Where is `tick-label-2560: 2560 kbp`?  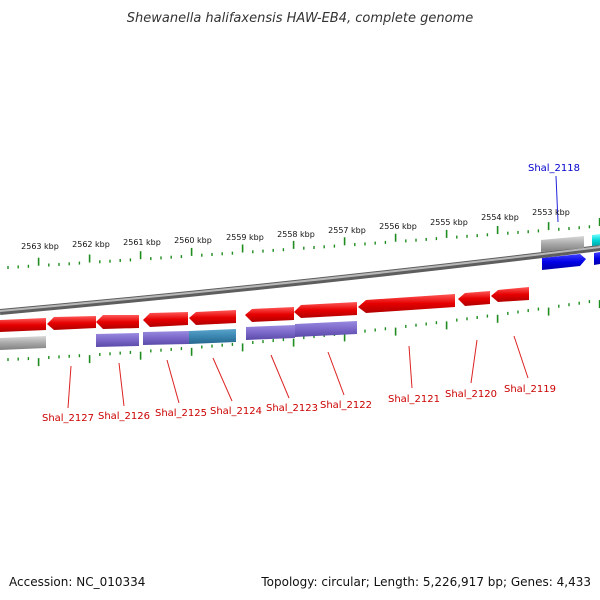
tick-label-2560: 2560 kbp is located at coordinates (193, 240).